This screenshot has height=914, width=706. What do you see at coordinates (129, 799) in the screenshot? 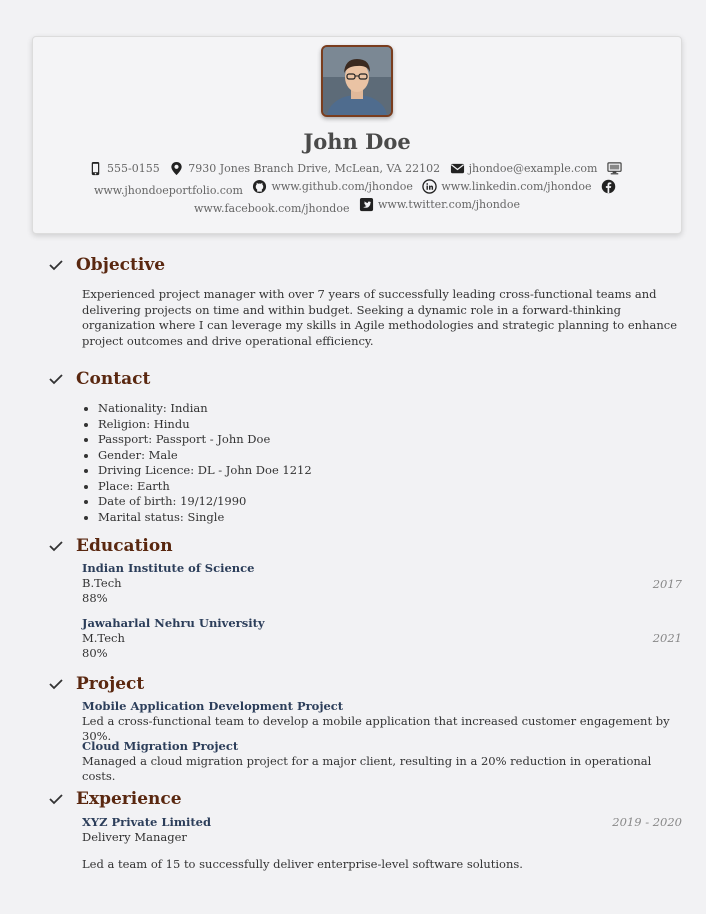
I see `section-title-text: Experience` at bounding box center [129, 799].